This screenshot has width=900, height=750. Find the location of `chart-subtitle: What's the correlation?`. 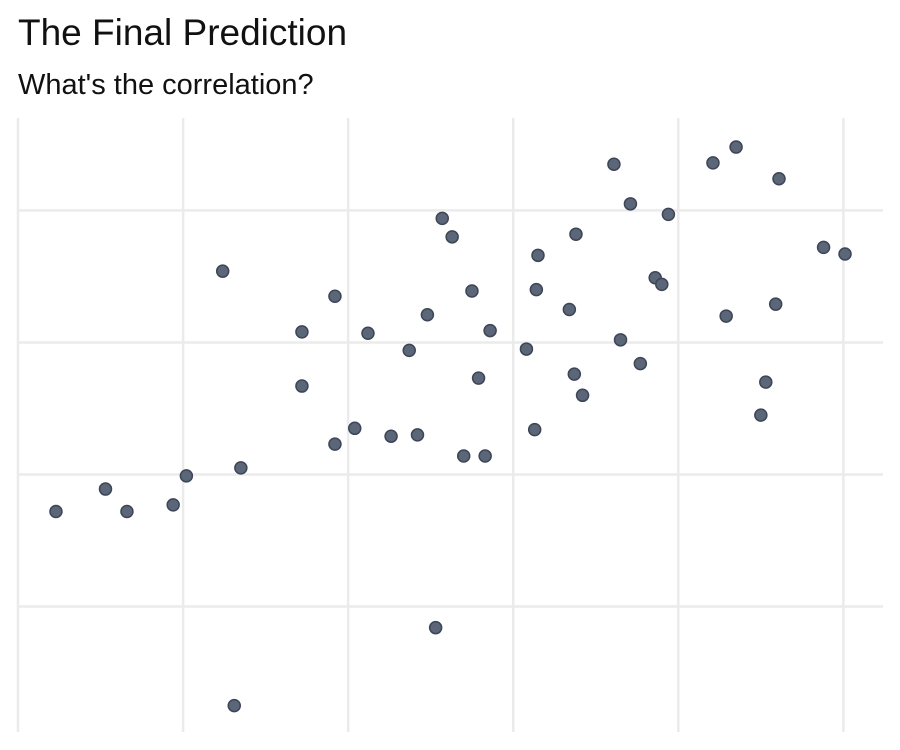

chart-subtitle: What's the correlation? is located at coordinates (166, 85).